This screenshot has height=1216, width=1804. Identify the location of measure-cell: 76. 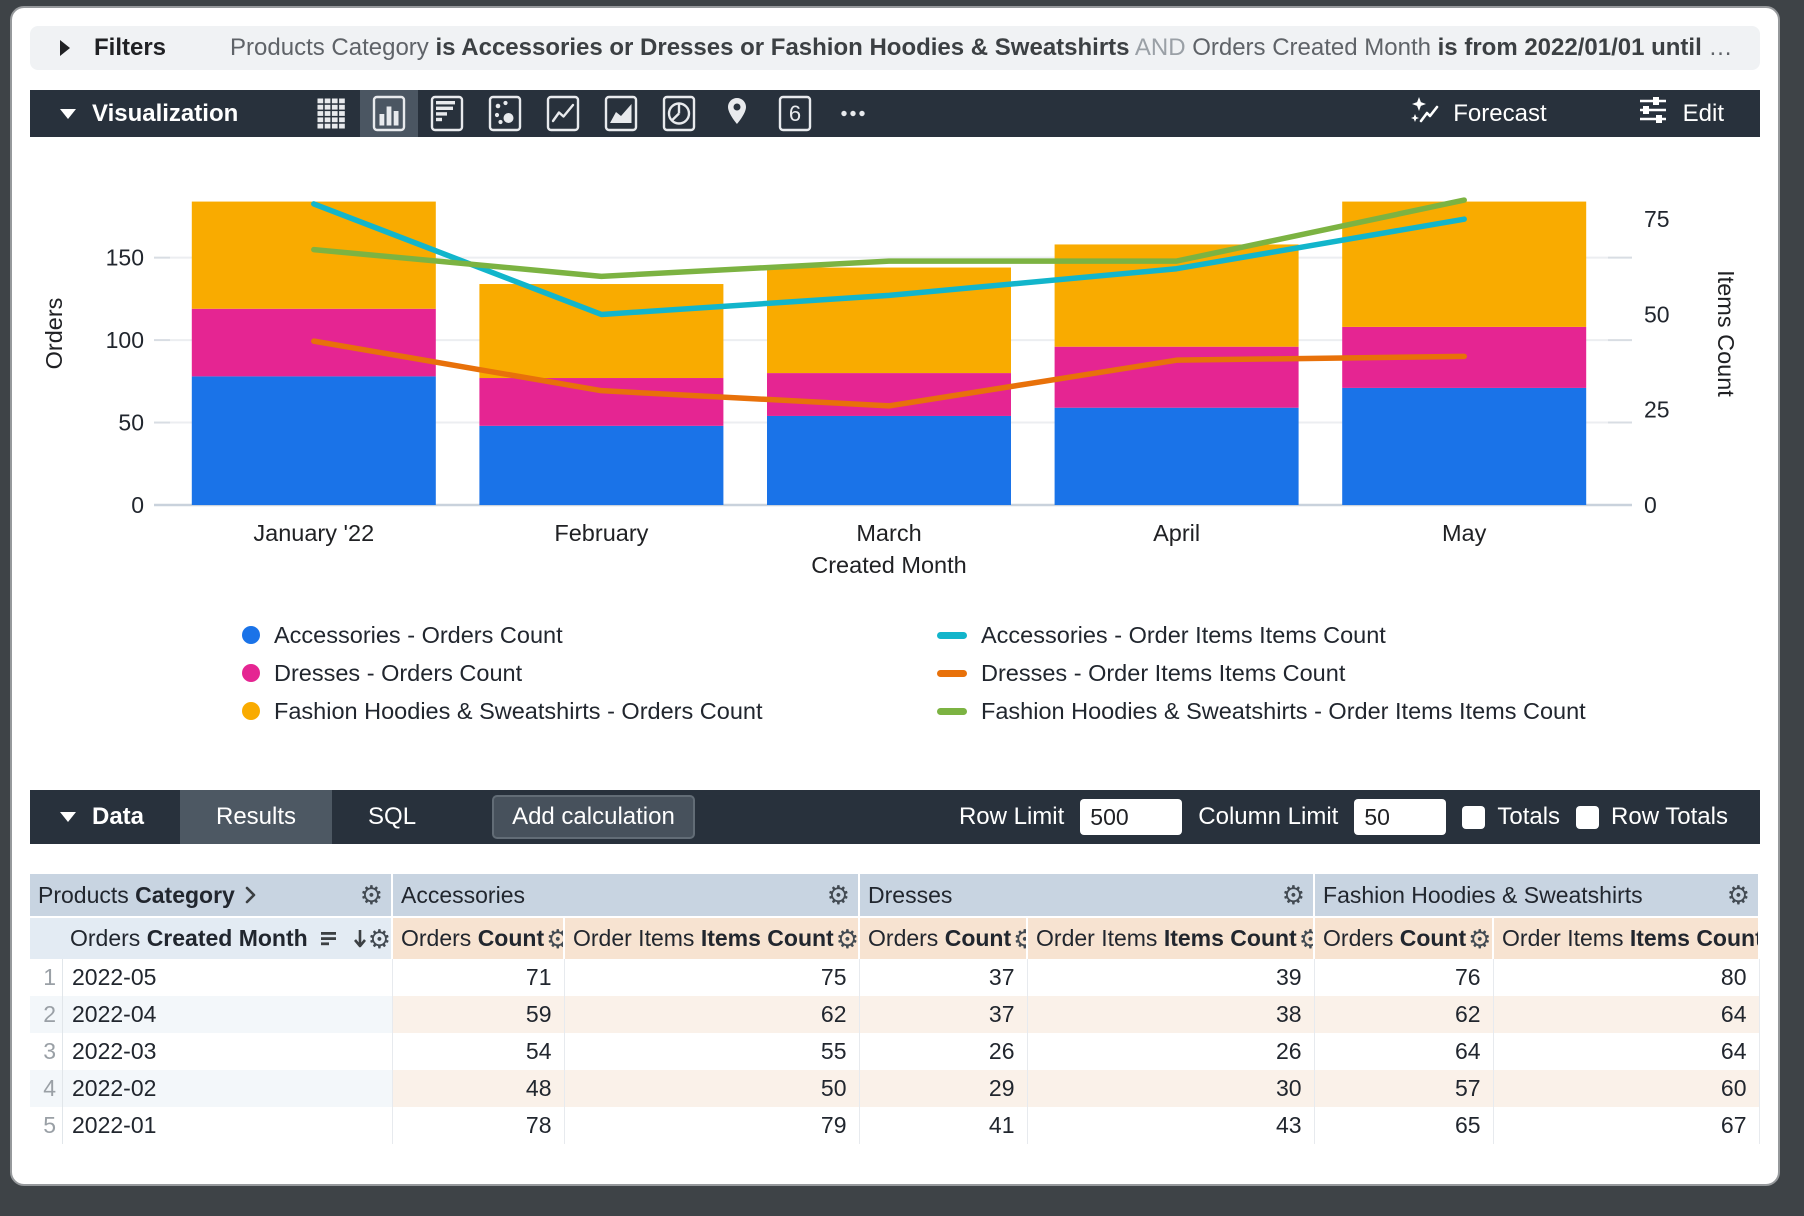
(1404, 977).